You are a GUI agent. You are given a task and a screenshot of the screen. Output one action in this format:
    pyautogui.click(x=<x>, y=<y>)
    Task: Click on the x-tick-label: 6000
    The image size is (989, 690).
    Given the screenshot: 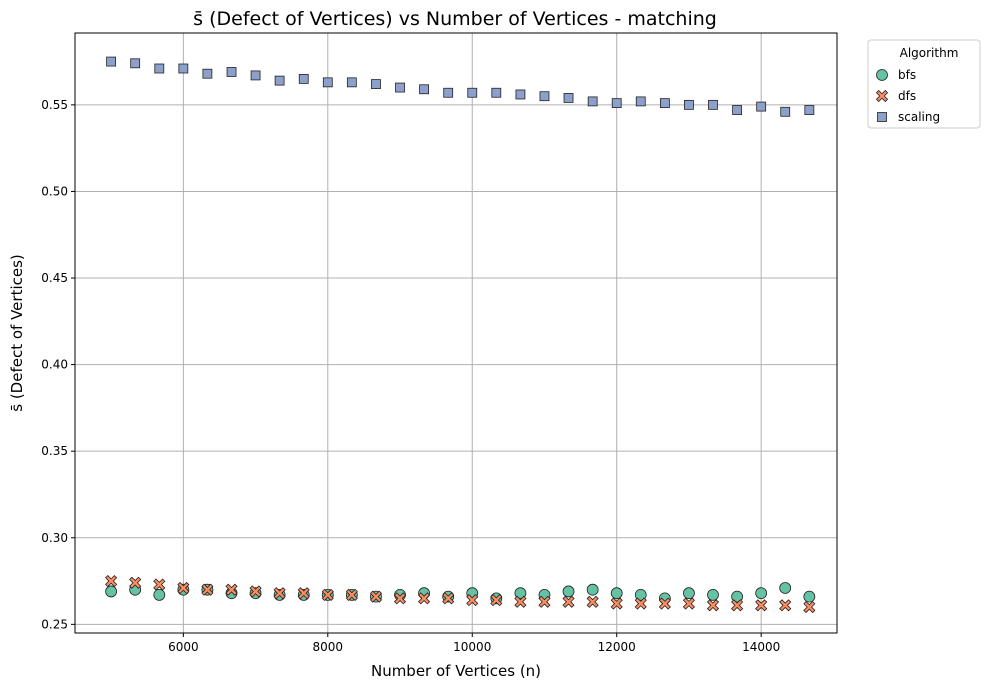 What is the action you would take?
    pyautogui.click(x=183, y=647)
    